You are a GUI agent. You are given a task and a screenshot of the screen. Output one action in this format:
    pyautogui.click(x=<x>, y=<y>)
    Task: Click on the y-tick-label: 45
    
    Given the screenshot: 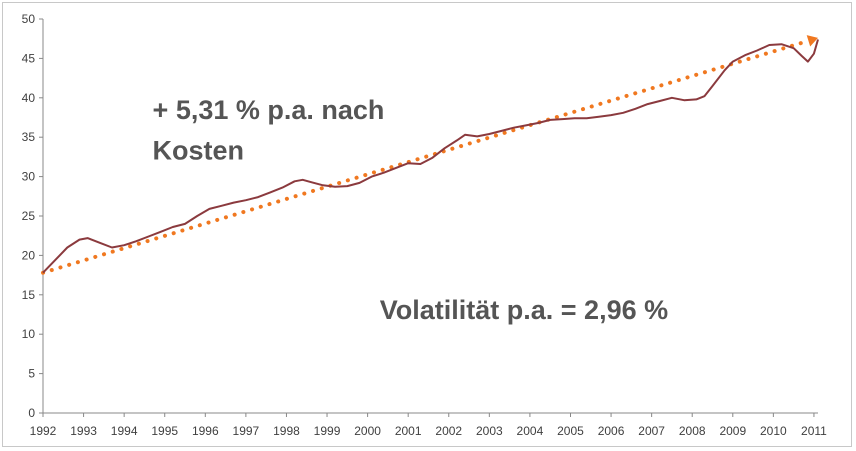 What is the action you would take?
    pyautogui.click(x=29, y=58)
    